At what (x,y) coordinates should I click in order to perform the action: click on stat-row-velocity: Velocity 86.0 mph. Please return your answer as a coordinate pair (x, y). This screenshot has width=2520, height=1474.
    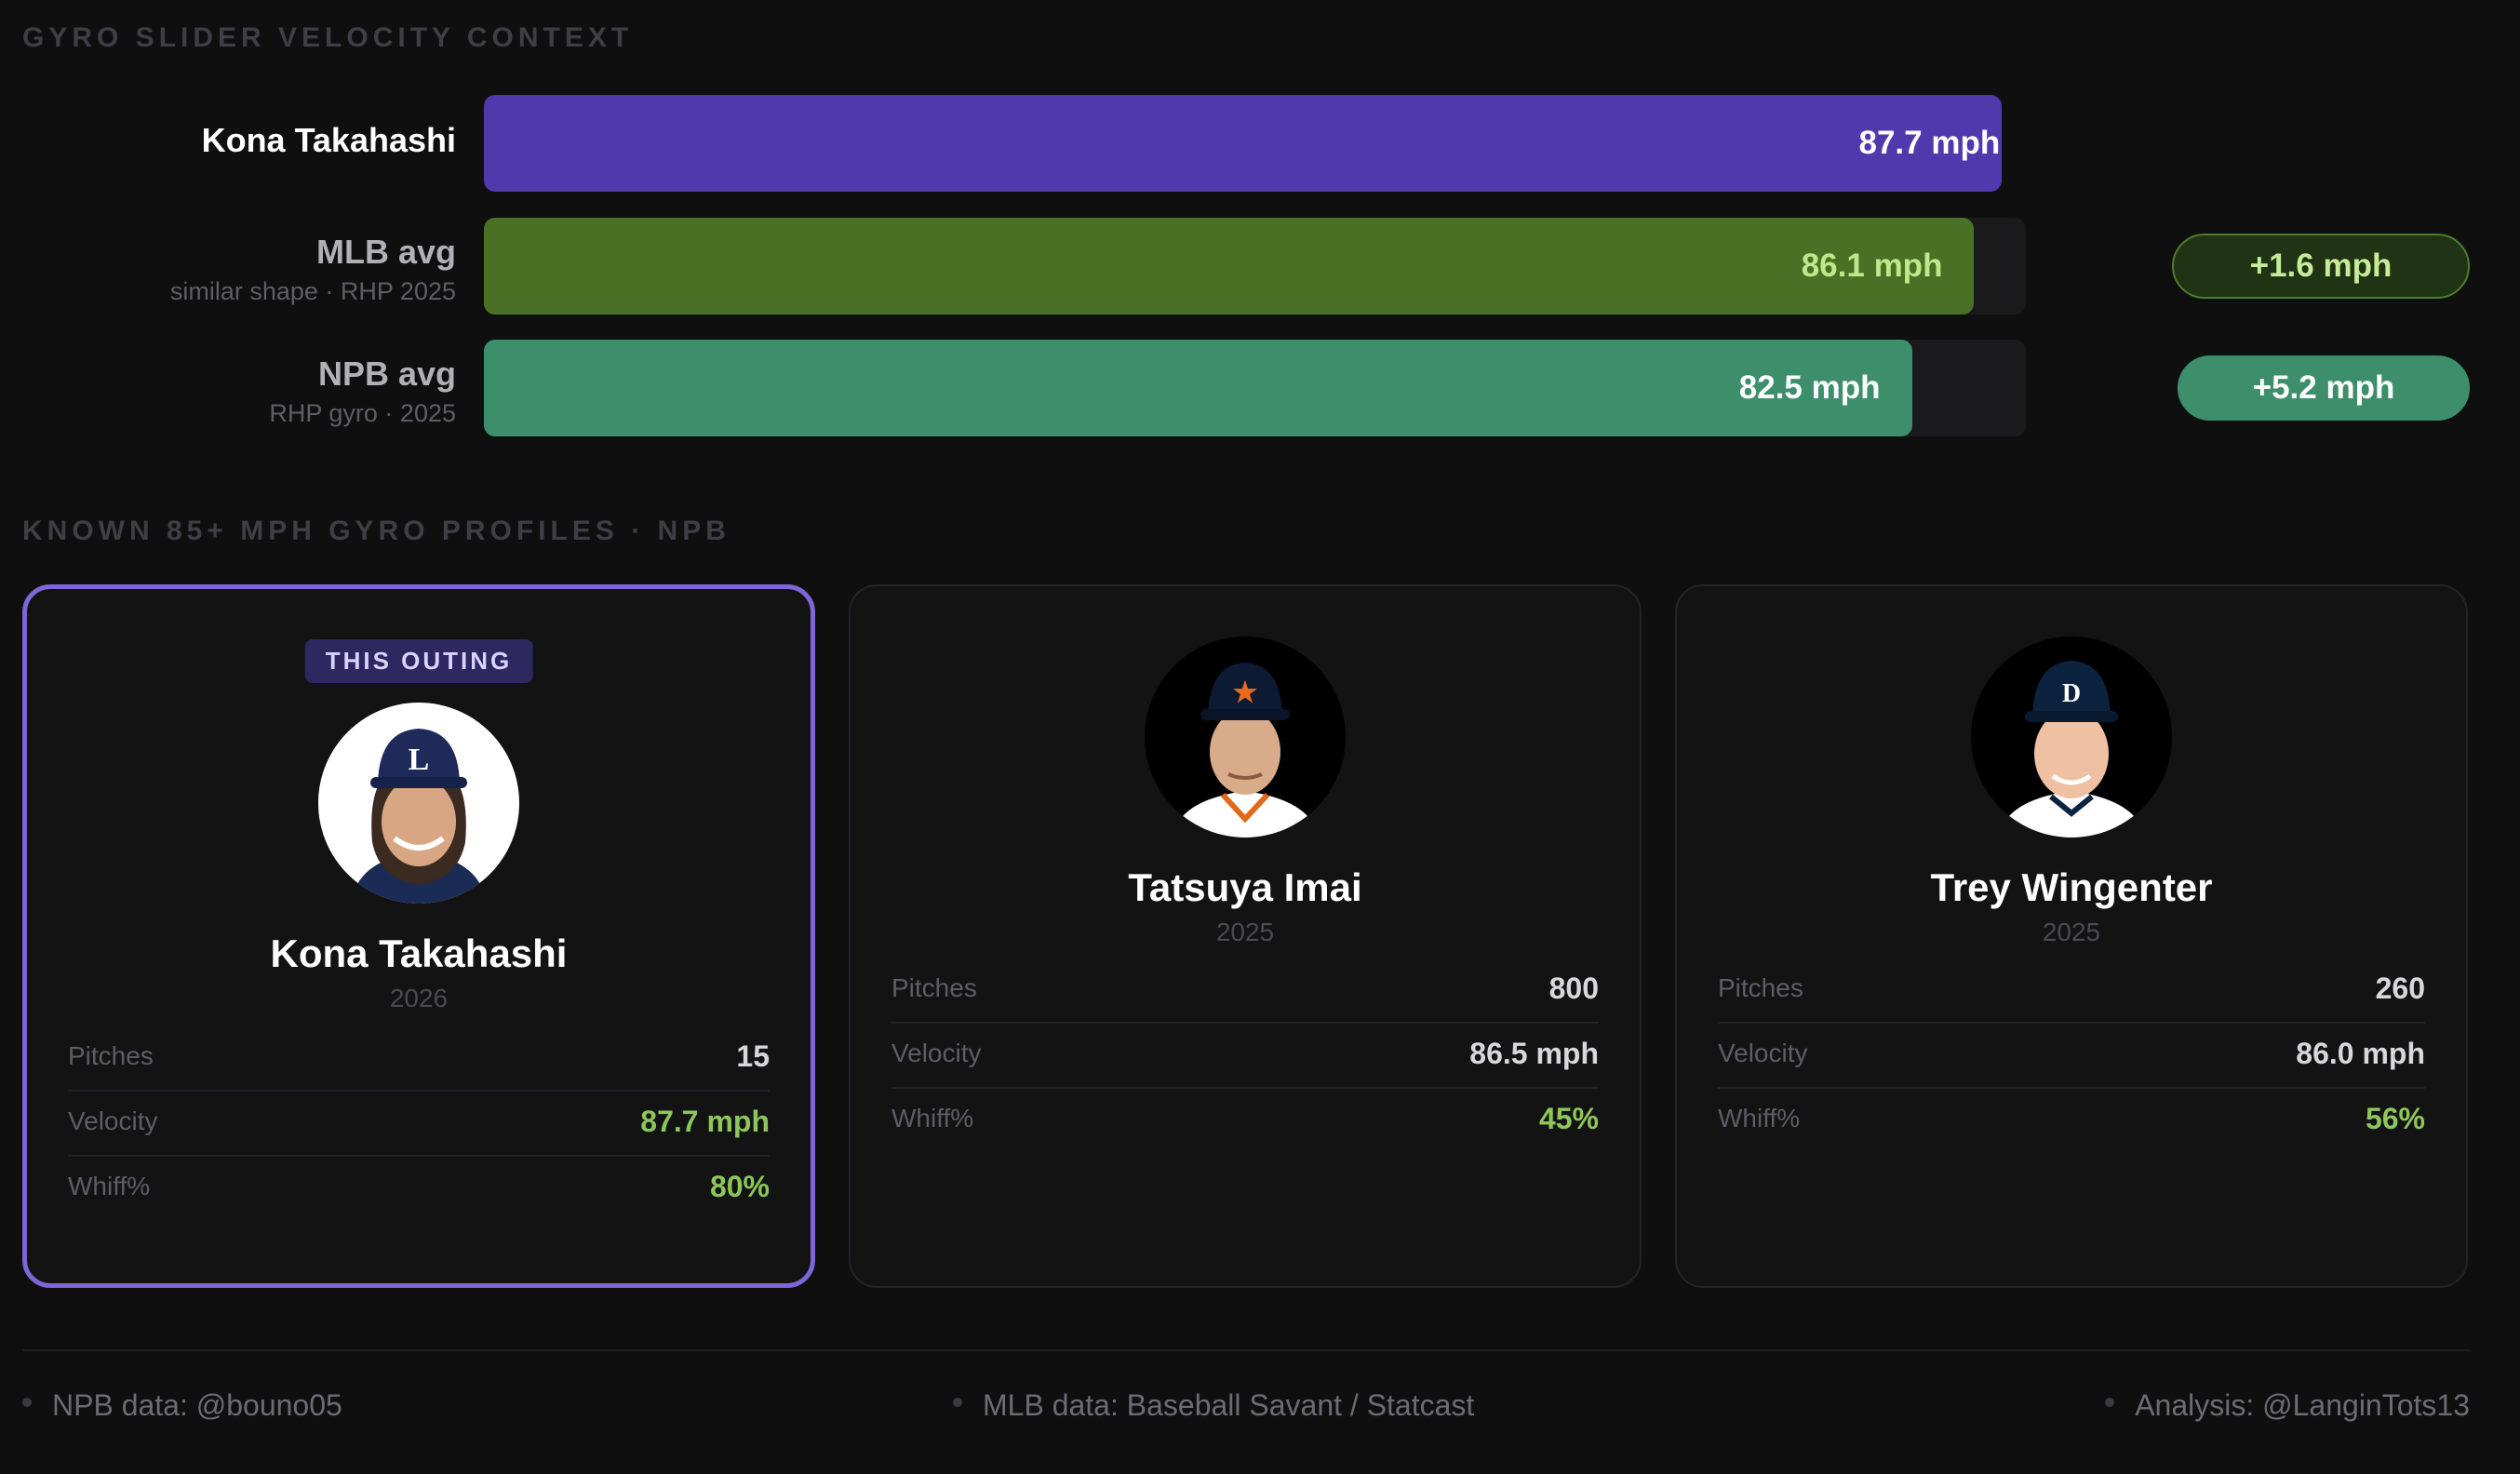
    Looking at the image, I should click on (2071, 1056).